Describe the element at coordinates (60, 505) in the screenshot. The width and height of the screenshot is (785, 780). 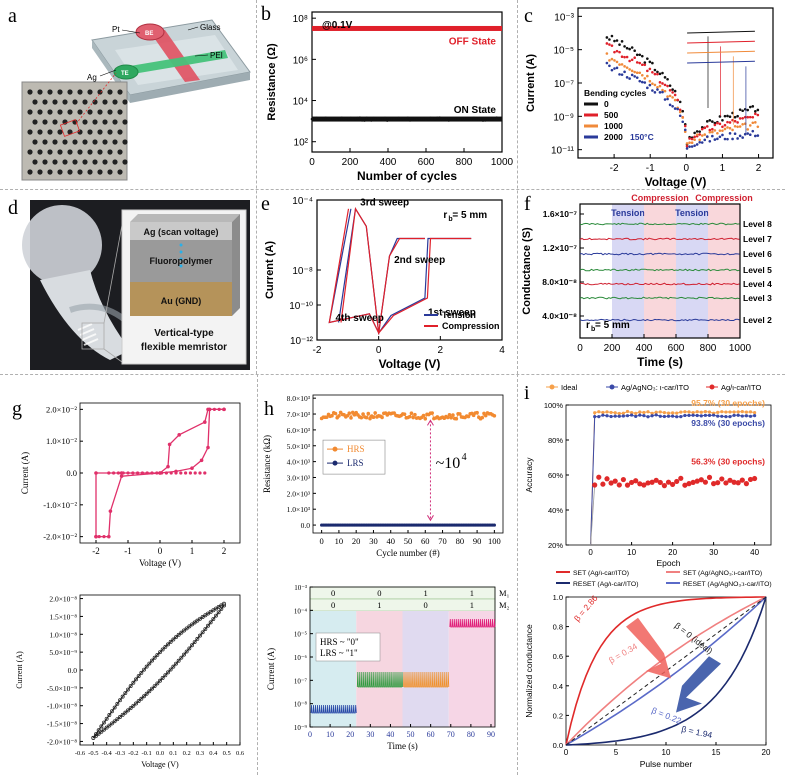
I see `y-tick-label: -1.0×10⁻²` at that location.